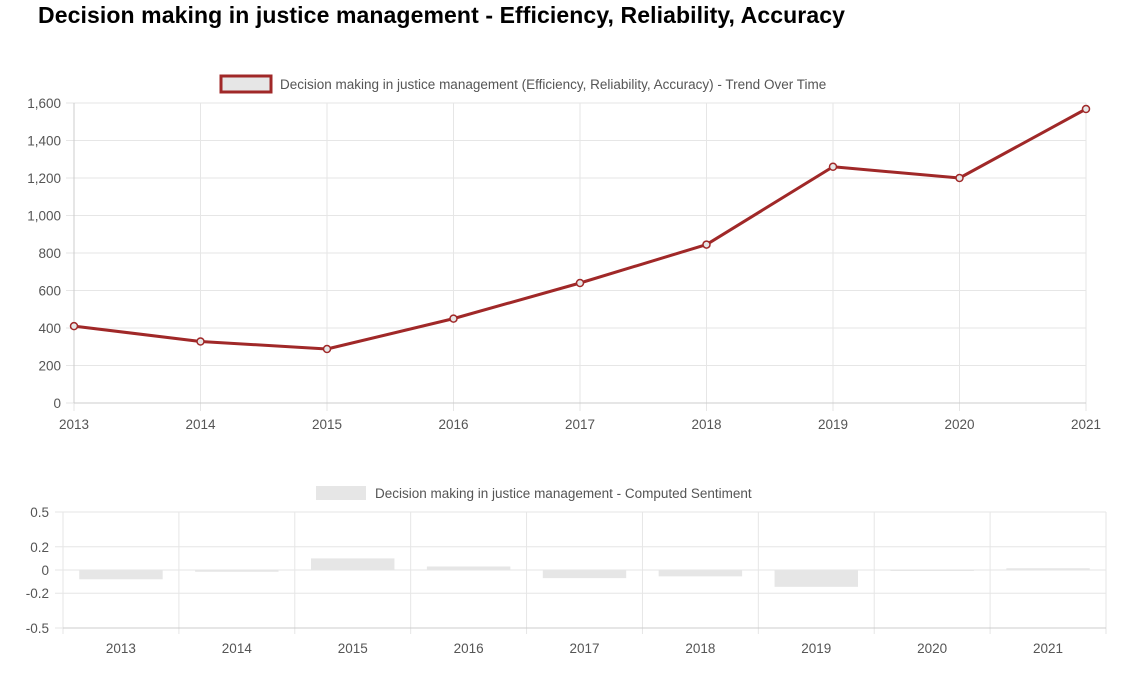 The image size is (1125, 677). Describe the element at coordinates (44, 178) in the screenshot. I see `y-tick-label: 1,200` at that location.